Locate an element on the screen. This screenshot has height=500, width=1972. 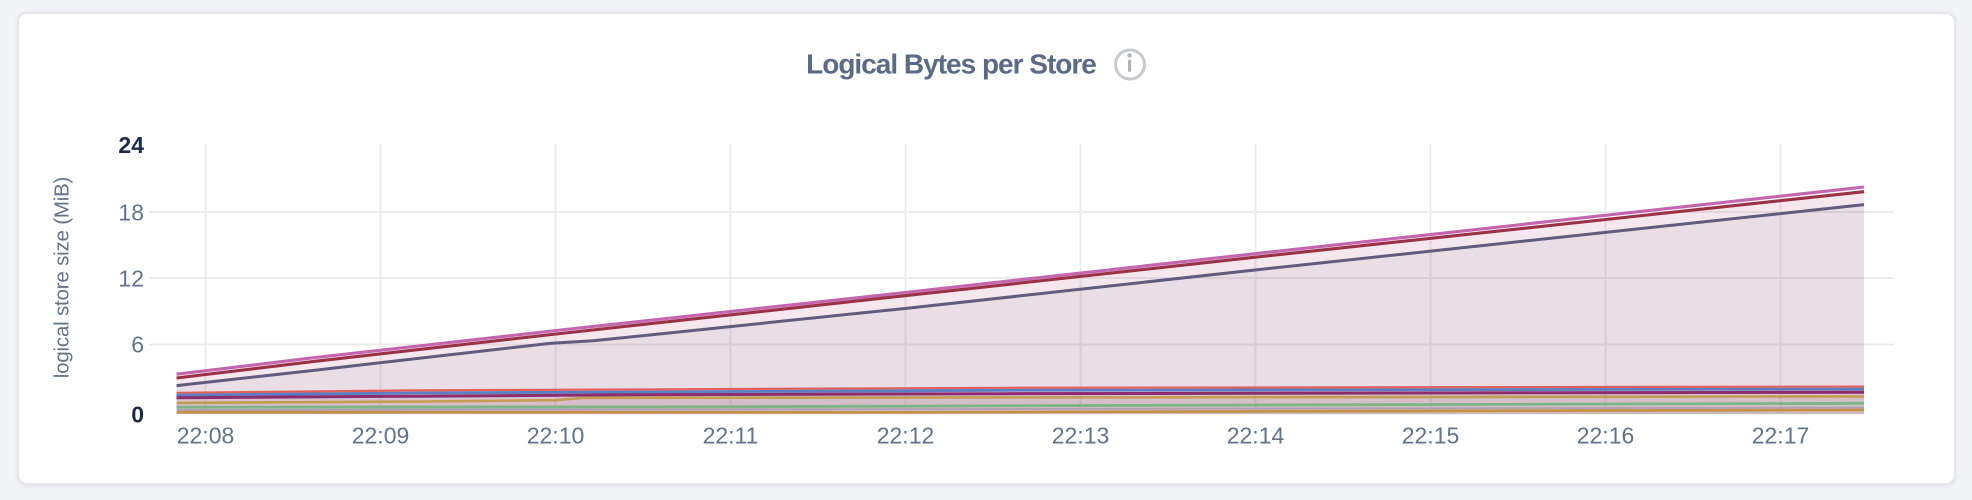
svg-text: 22:10 is located at coordinates (556, 436).